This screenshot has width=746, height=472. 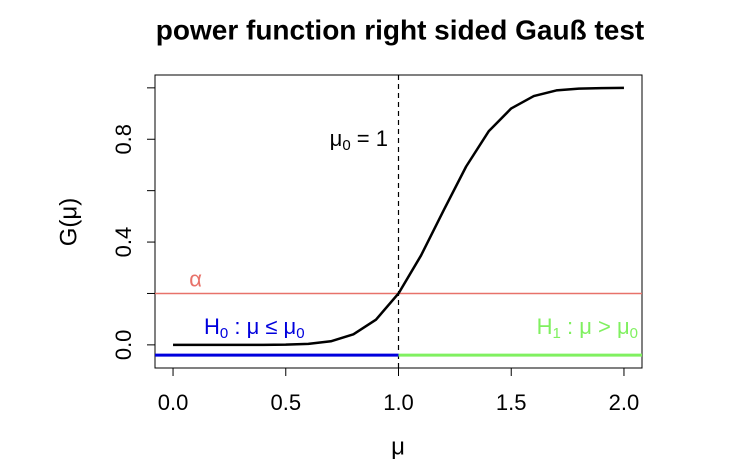 What do you see at coordinates (557, 333) in the screenshot?
I see `h1-label-part: 1` at bounding box center [557, 333].